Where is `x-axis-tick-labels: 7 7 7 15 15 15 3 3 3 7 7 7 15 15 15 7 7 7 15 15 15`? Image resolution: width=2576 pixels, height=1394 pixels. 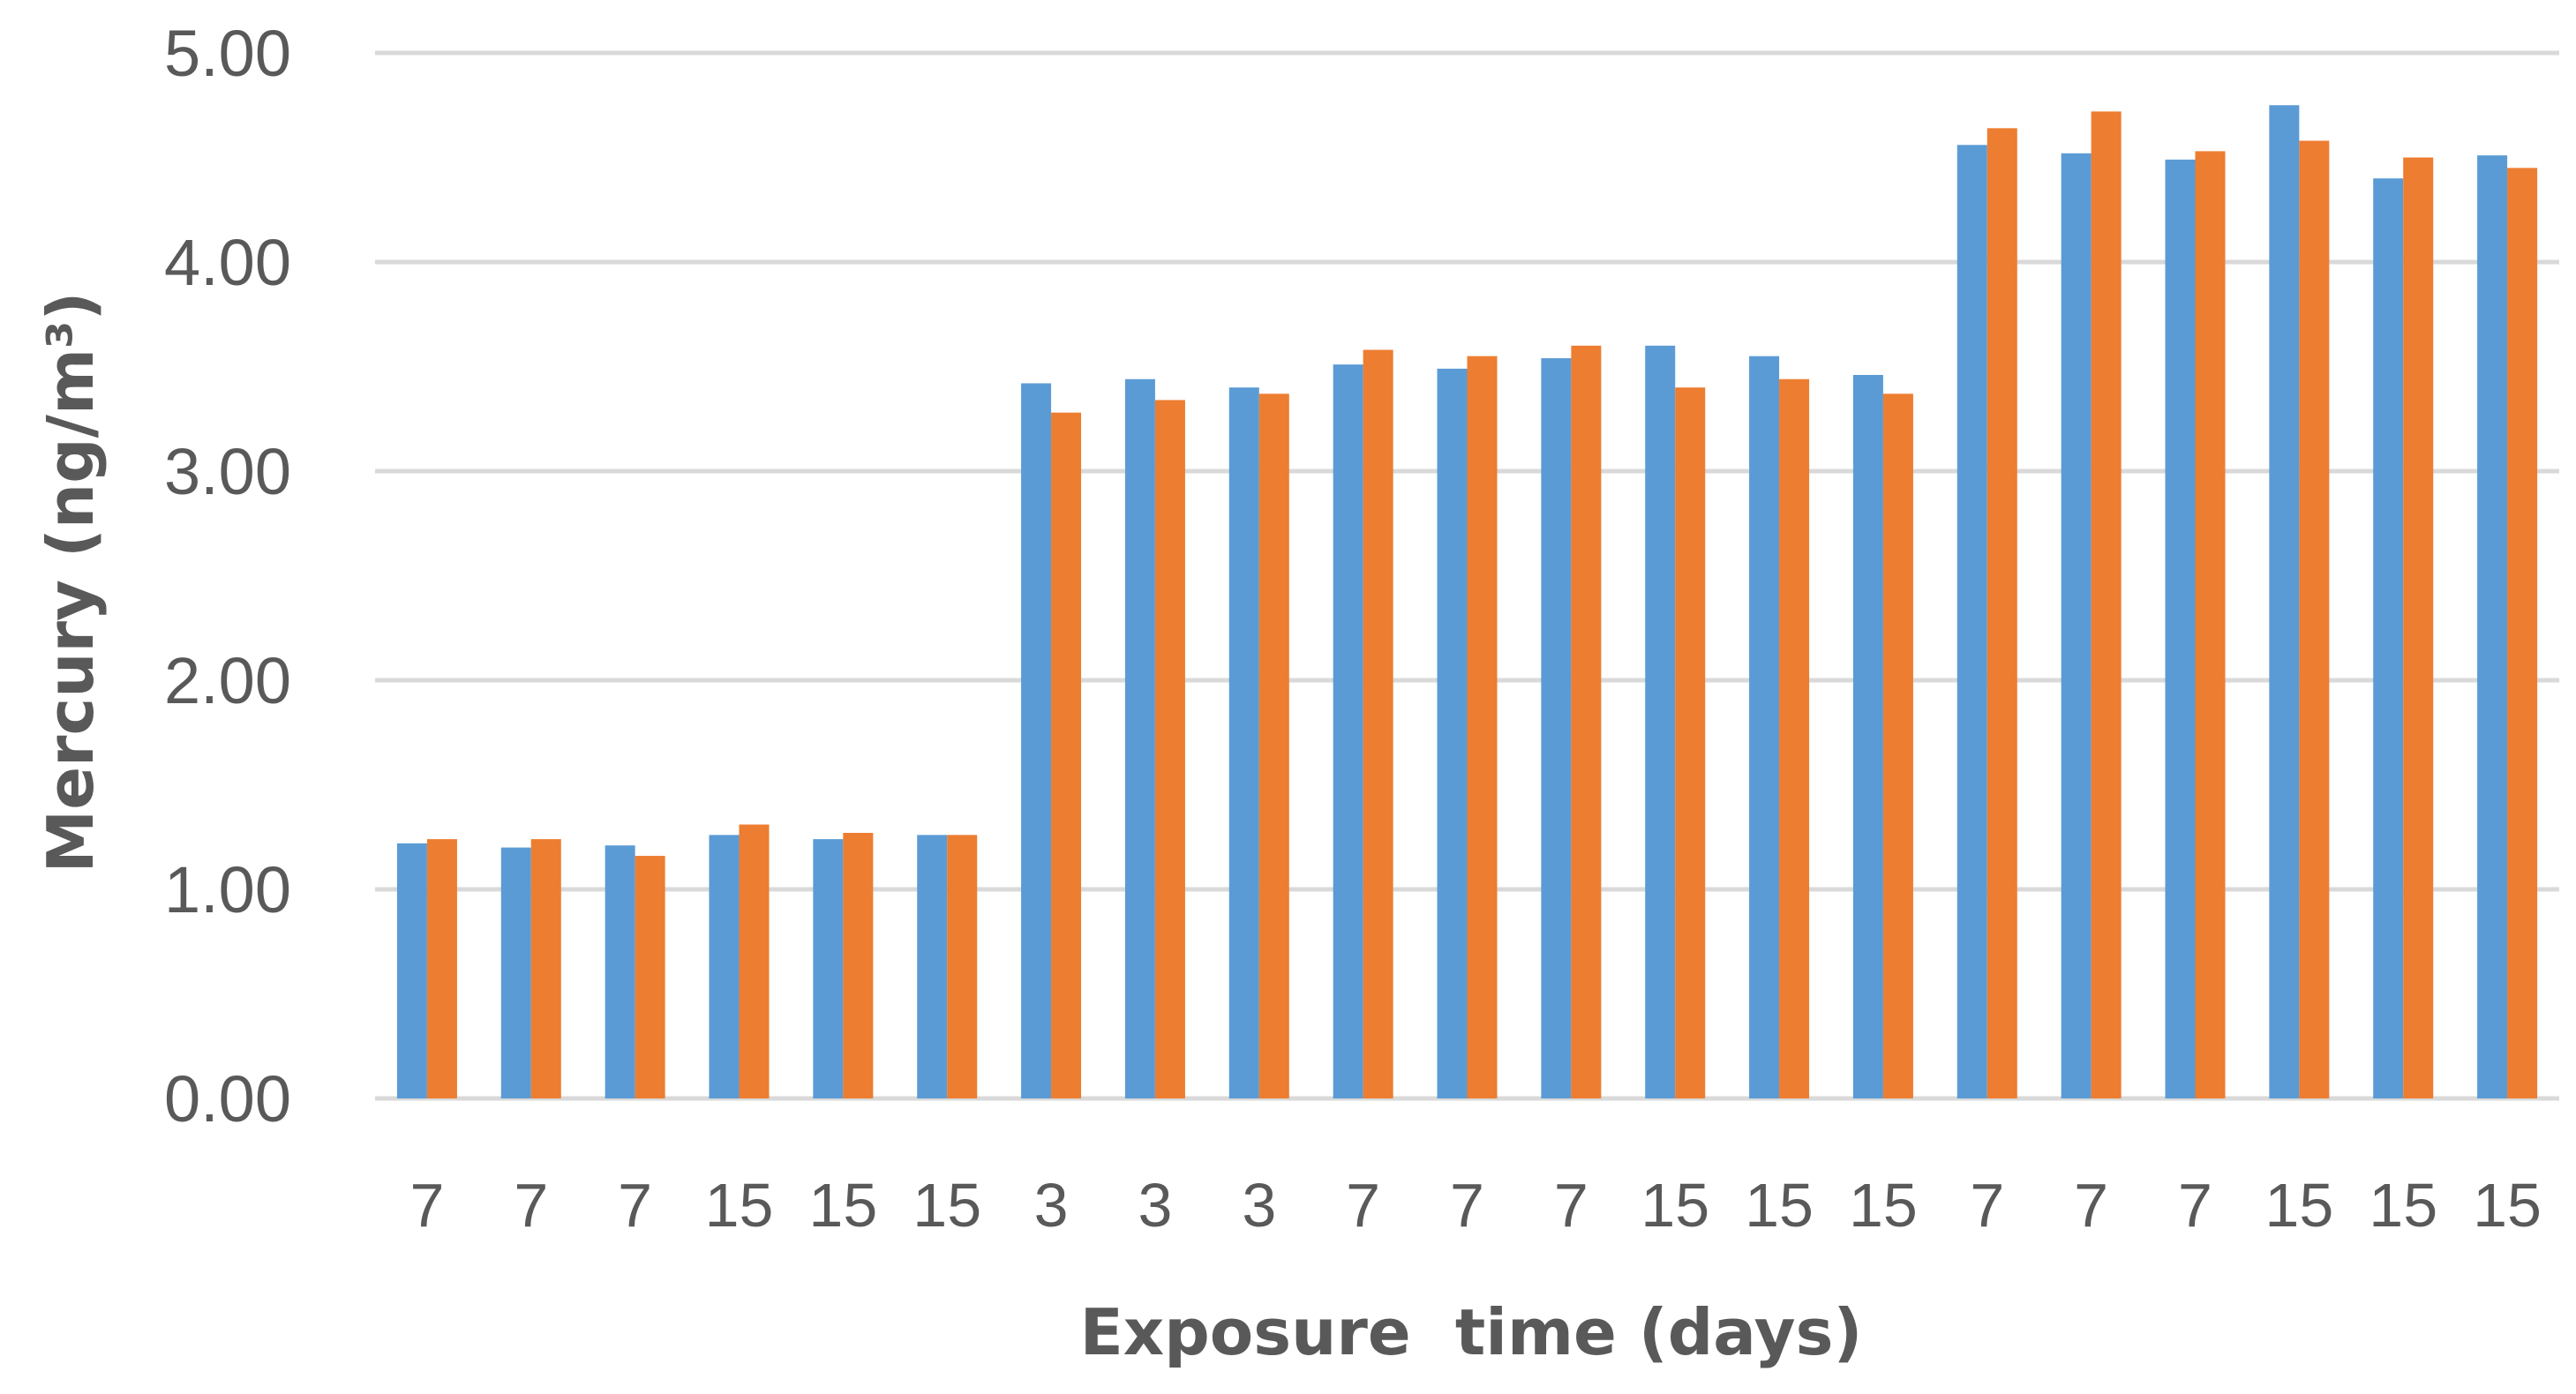 x-axis-tick-labels: 7 7 7 15 15 15 3 3 3 7 7 7 15 15 15 7 7 7 15 15 15 is located at coordinates (1475, 1206).